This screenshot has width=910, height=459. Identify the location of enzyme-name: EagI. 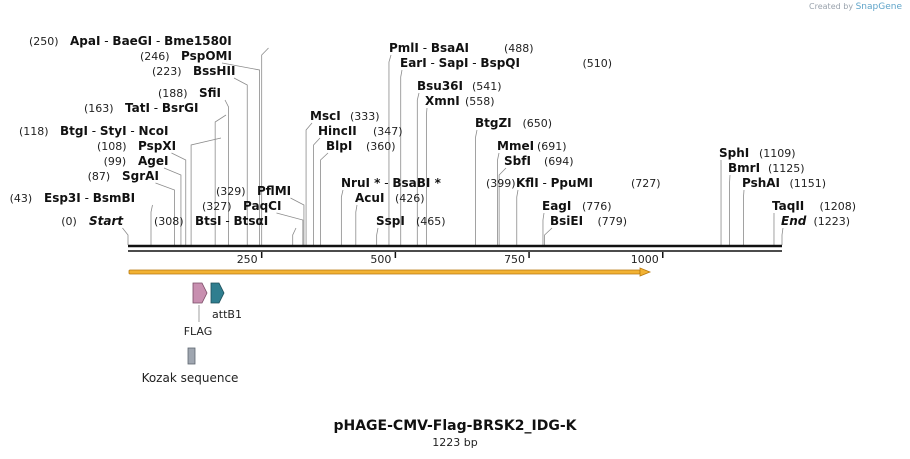
(556, 206).